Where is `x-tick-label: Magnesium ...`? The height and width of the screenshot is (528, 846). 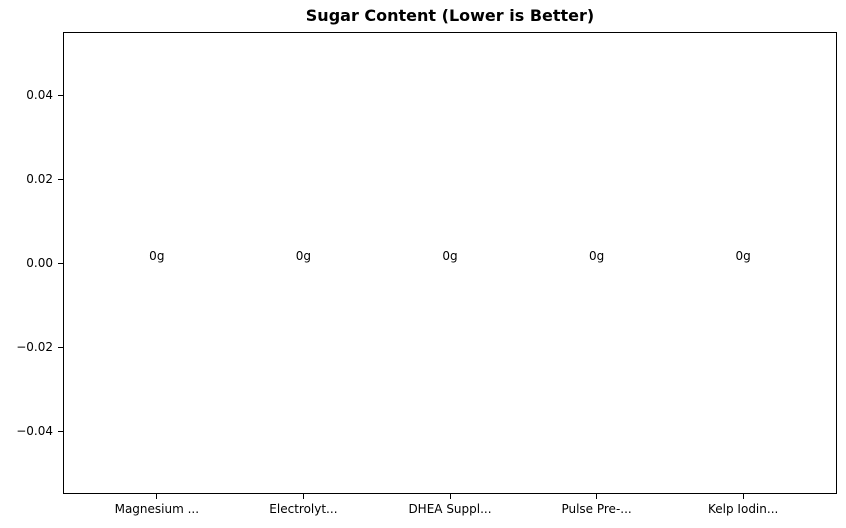 x-tick-label: Magnesium ... is located at coordinates (157, 509).